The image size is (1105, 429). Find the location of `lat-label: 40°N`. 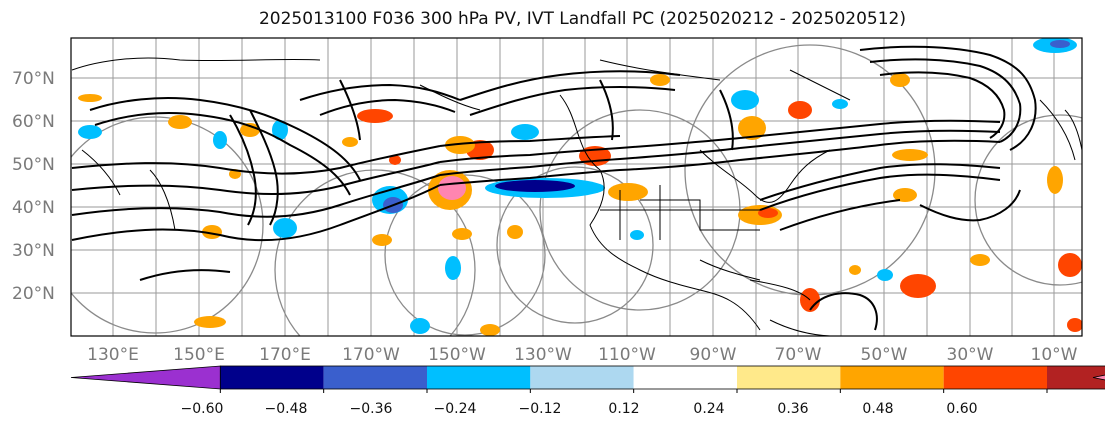

lat-label: 40°N is located at coordinates (33, 208).